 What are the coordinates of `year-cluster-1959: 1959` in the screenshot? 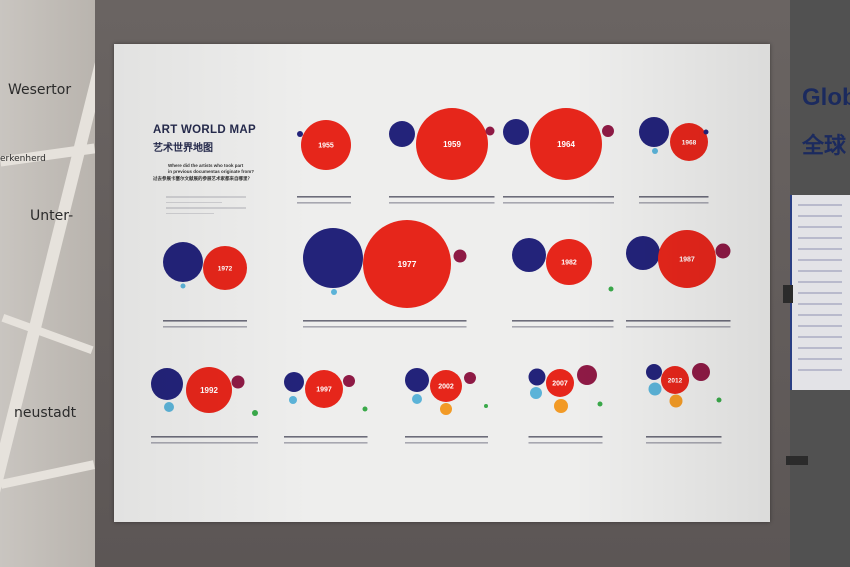 It's located at (442, 156).